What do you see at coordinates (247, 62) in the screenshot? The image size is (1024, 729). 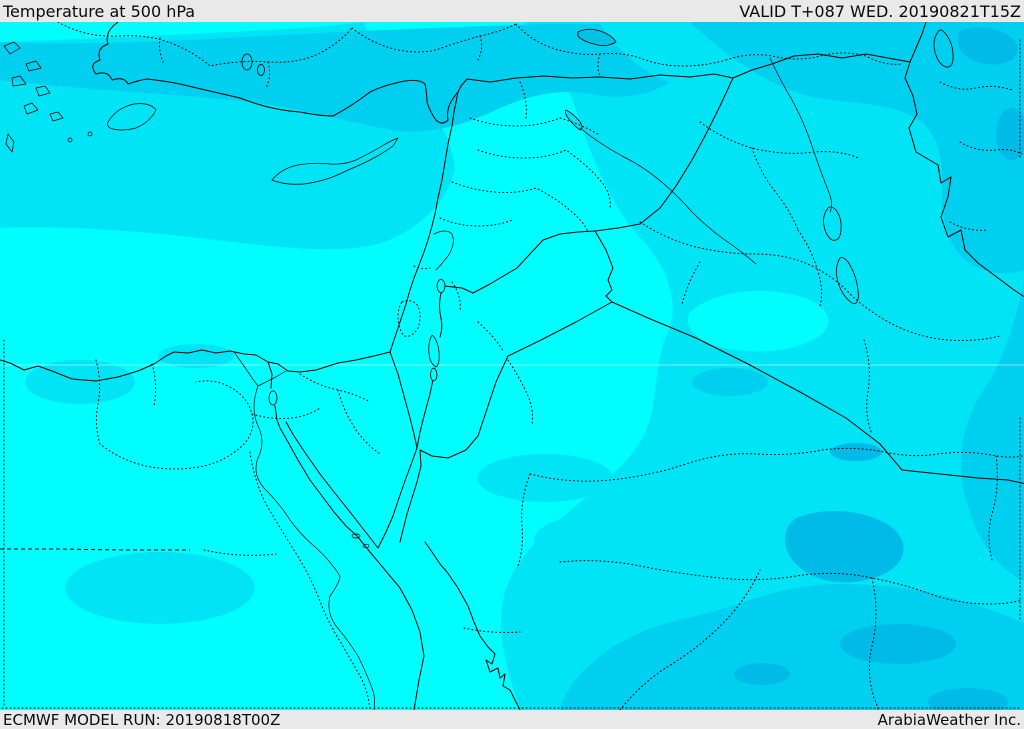 I see `turkey-lake-beysehir` at bounding box center [247, 62].